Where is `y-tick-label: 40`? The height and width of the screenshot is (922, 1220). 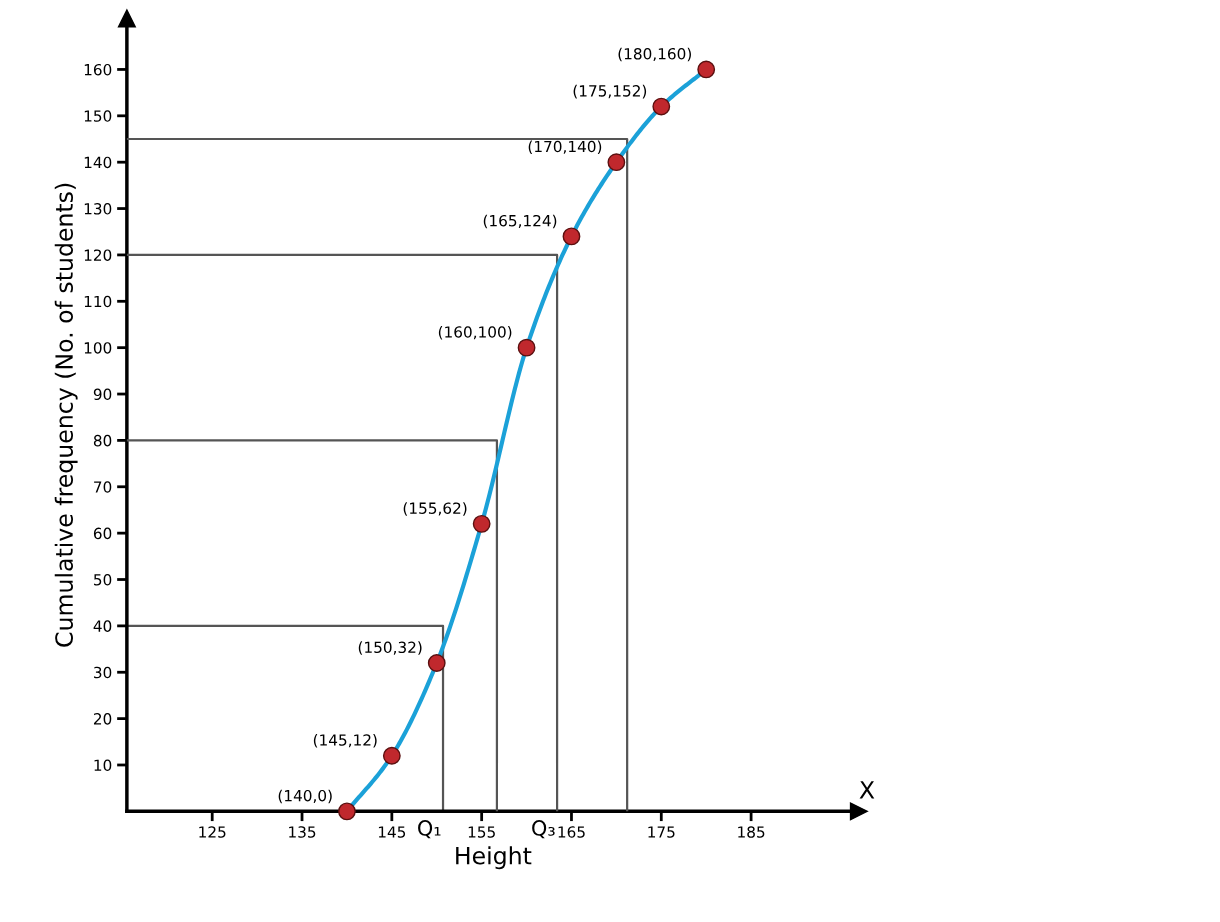 y-tick-label: 40 is located at coordinates (102, 626).